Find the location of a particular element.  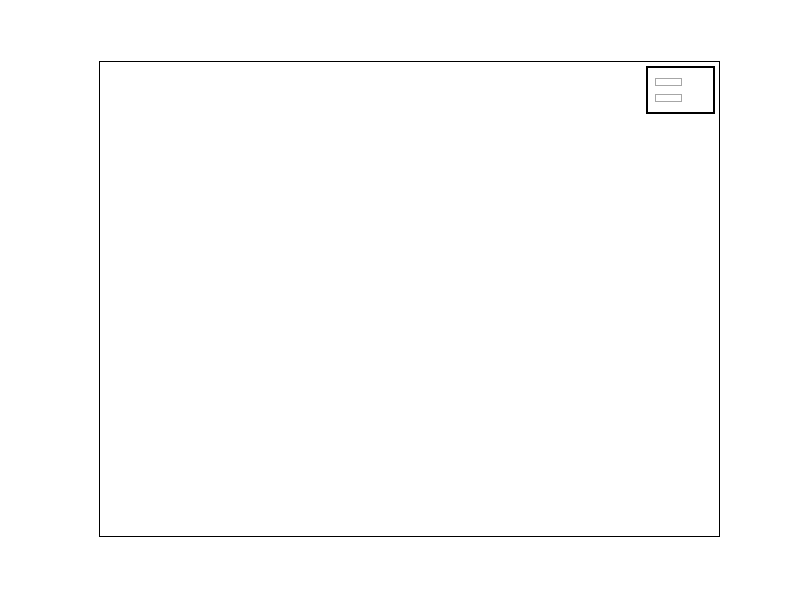

legend-entry-tp is located at coordinates (680, 82).